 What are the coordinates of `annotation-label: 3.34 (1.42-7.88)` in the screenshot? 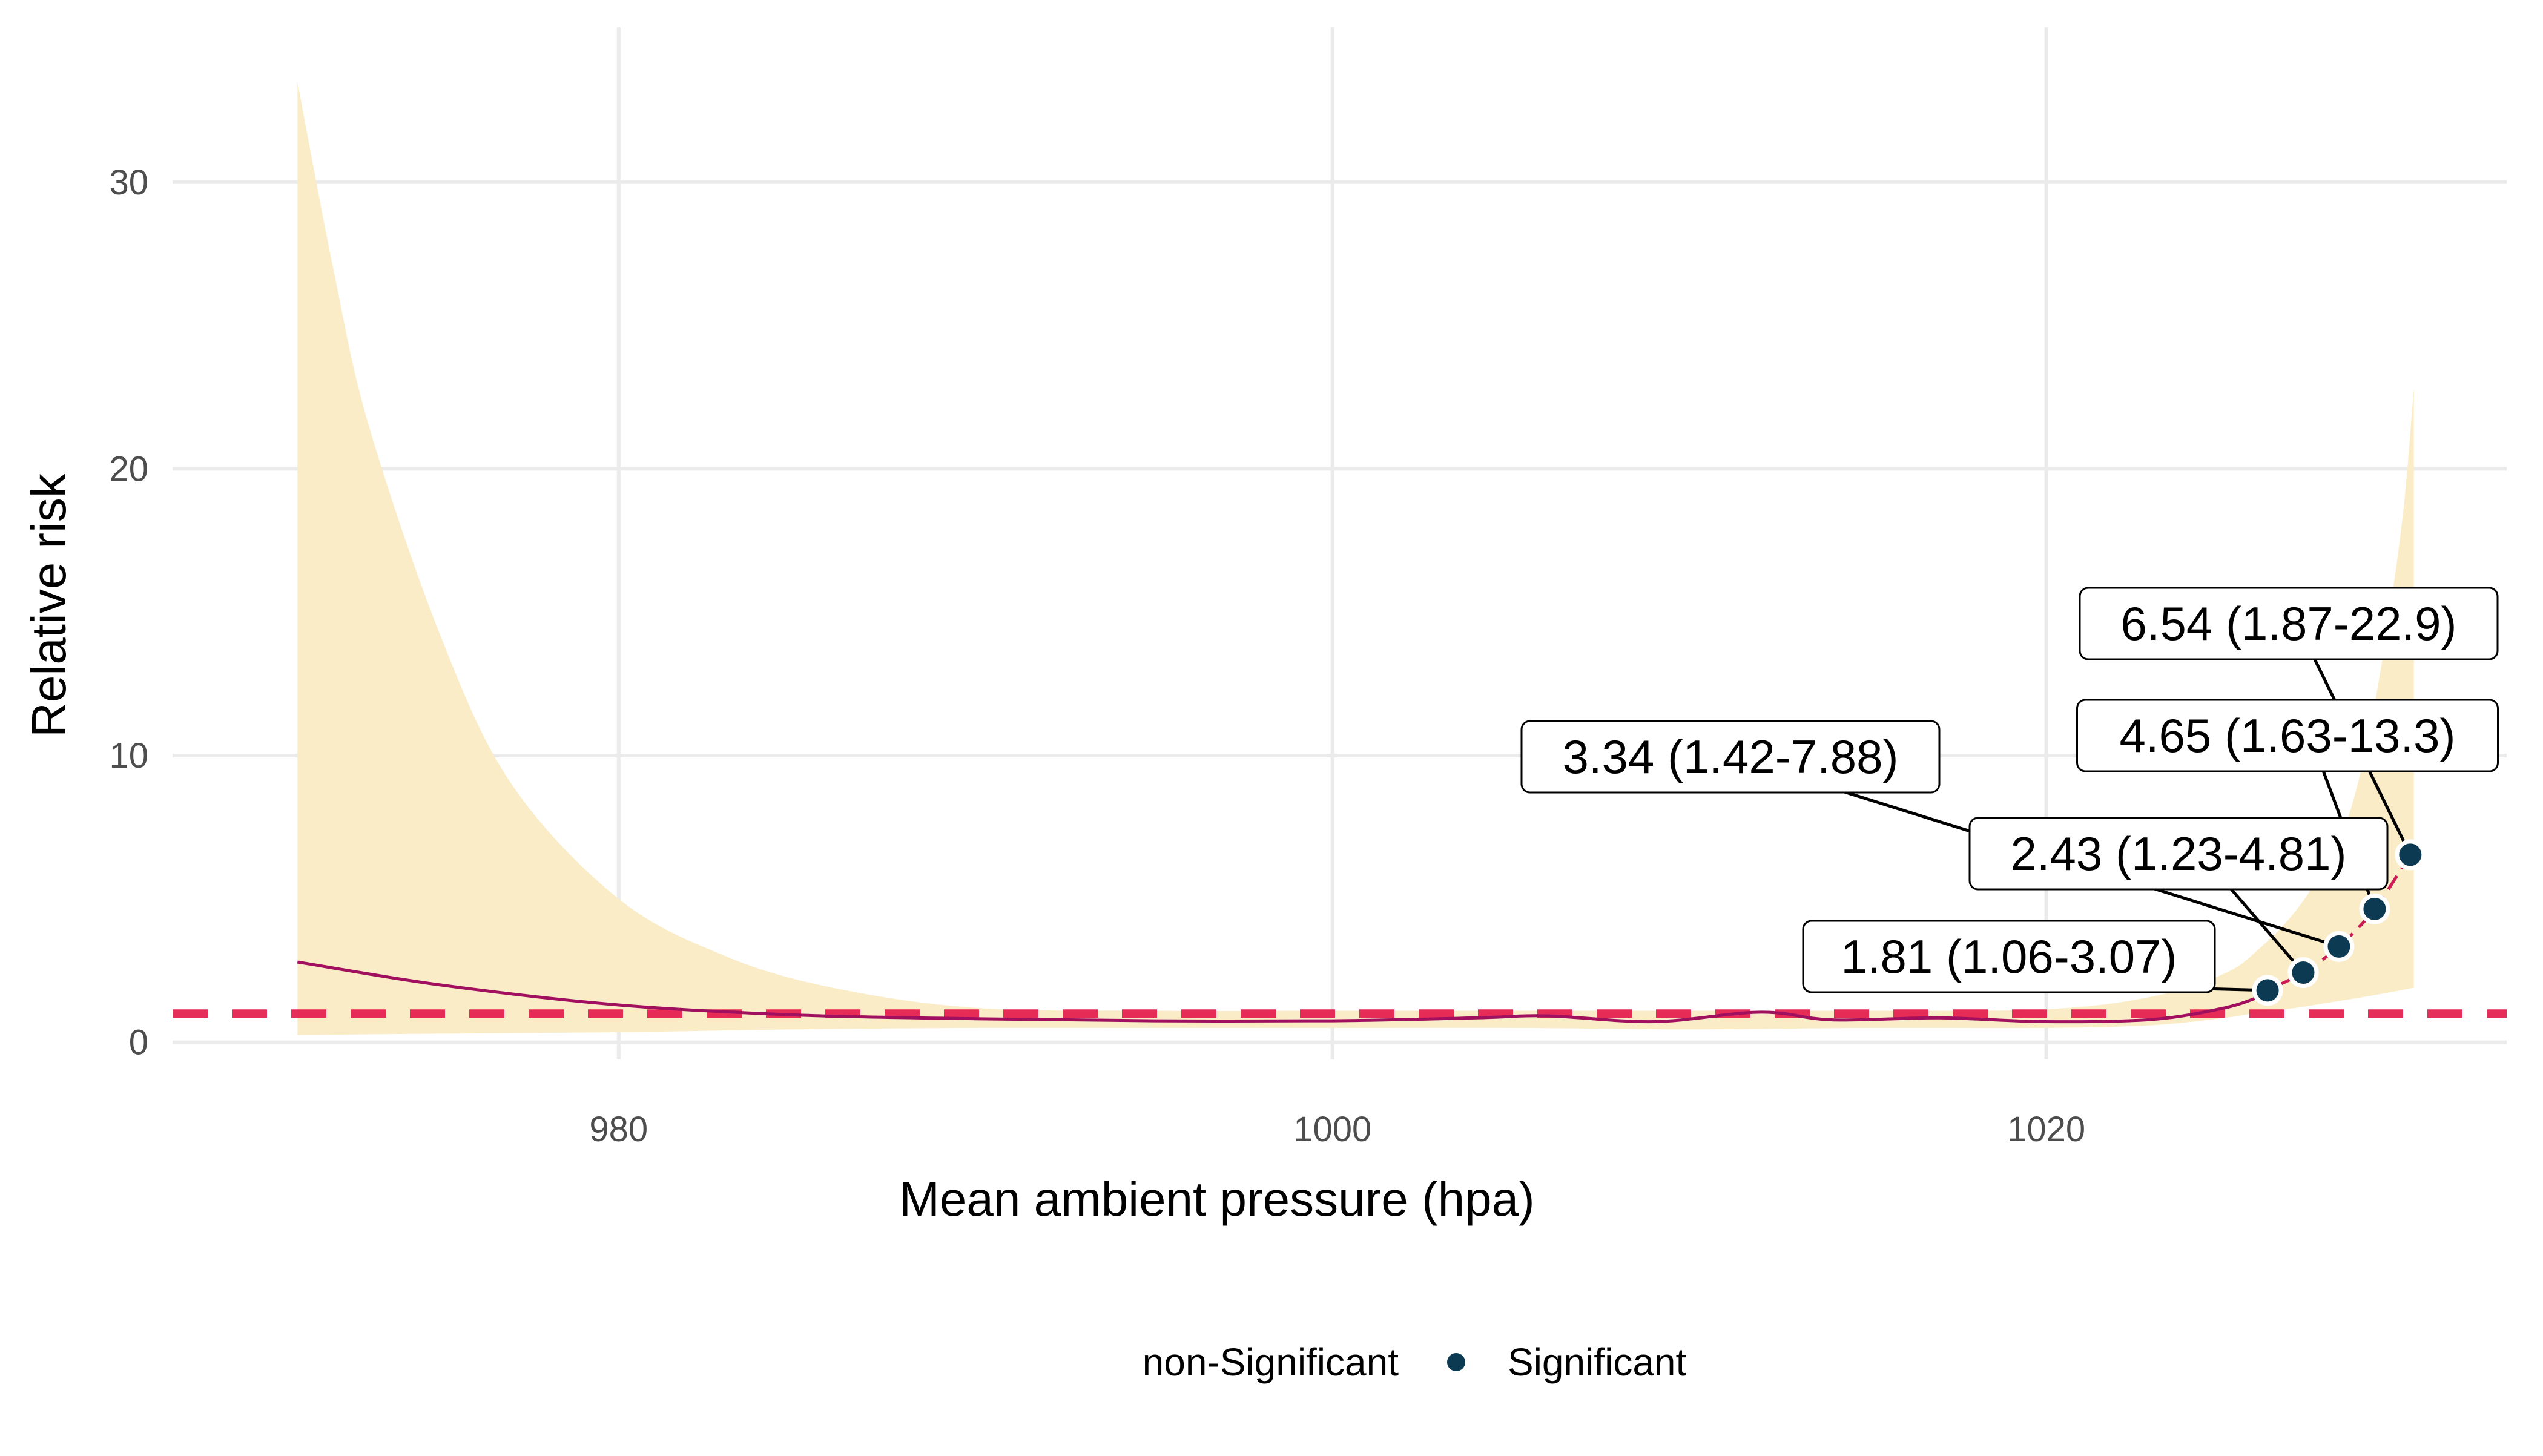 It's located at (1730, 757).